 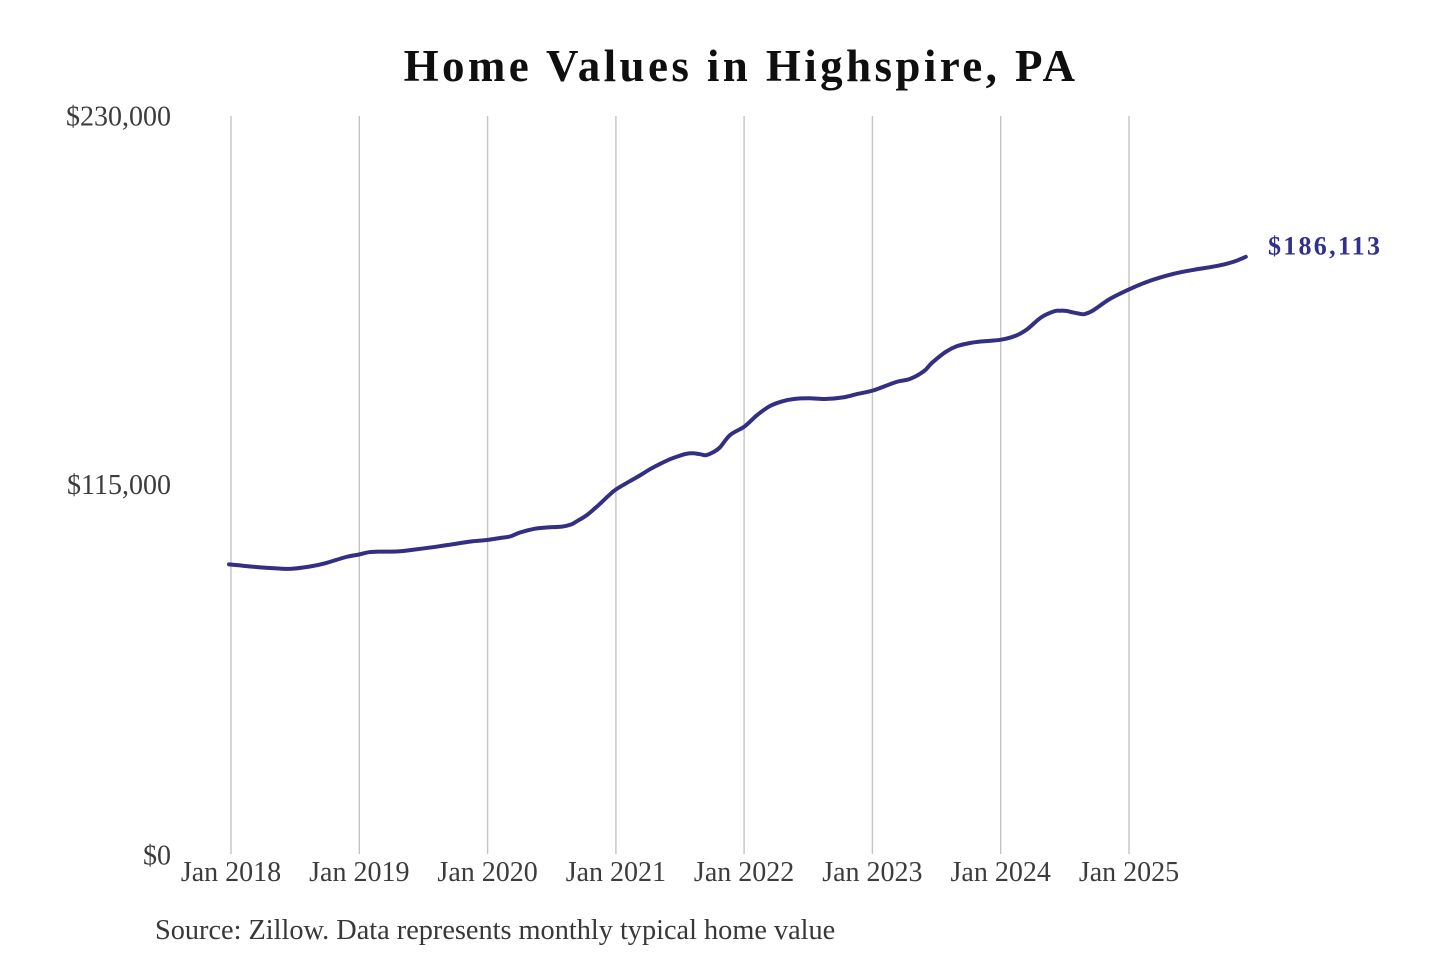 I want to click on svg-text: Jan 2022, so click(x=744, y=872).